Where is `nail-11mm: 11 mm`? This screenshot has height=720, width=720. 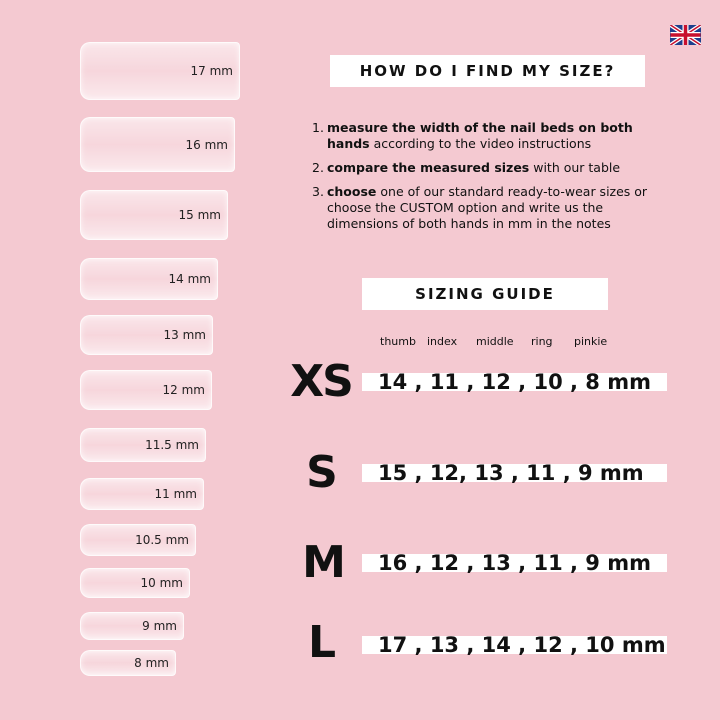 nail-11mm: 11 mm is located at coordinates (142, 494).